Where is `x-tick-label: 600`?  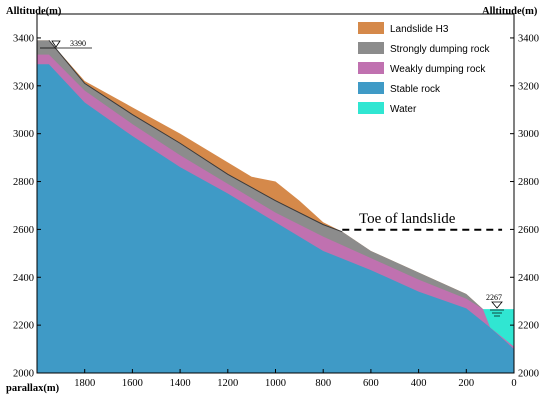 x-tick-label: 600 is located at coordinates (371, 383).